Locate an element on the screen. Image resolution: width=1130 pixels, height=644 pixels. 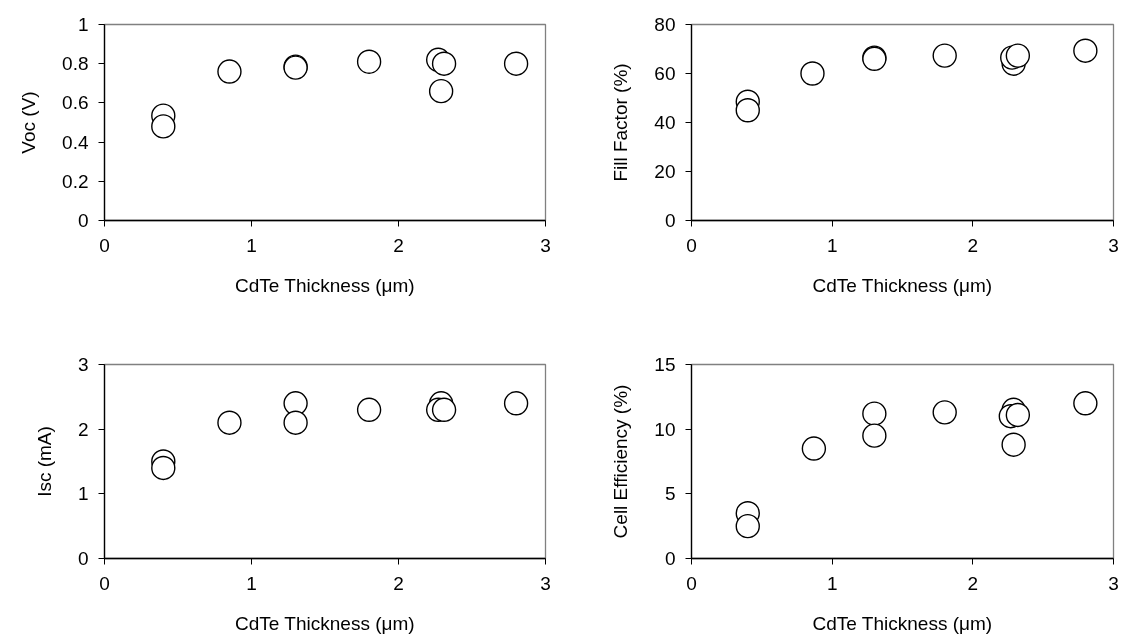
y-tick-label: 0.2 is located at coordinates (75, 181).